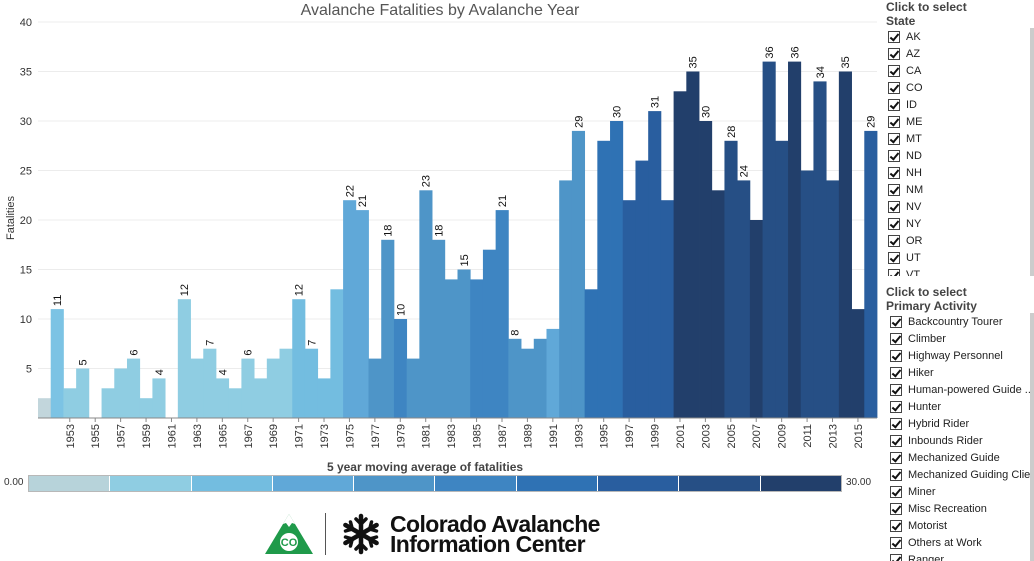 This screenshot has height=561, width=1034. Describe the element at coordinates (958, 457) in the screenshot. I see `activity-filter-item: Mechanized Guide` at that location.